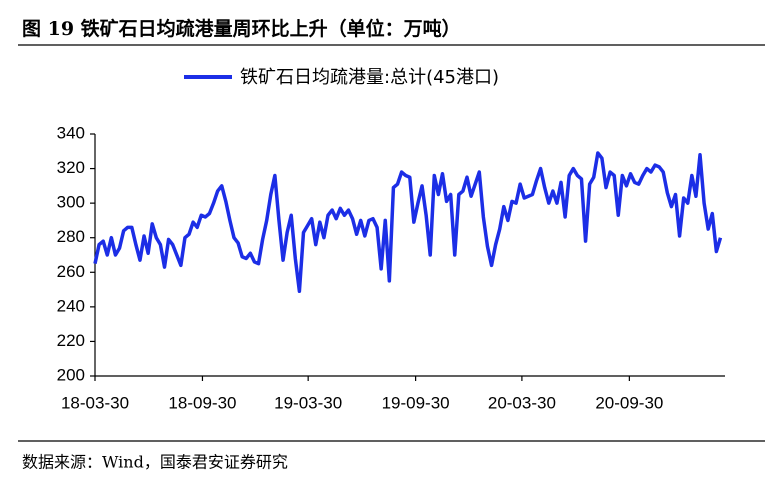  I want to click on y-tick-label: 220, so click(71, 340).